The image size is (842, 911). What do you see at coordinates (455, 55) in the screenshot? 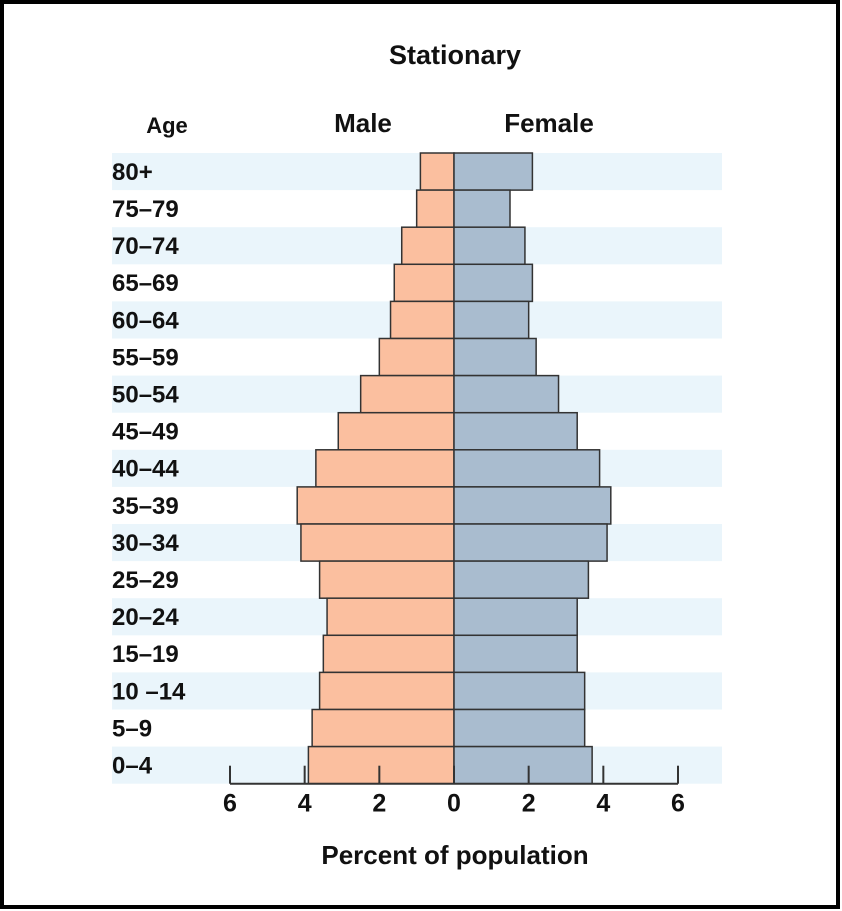
I see `chart-title: Stationary` at bounding box center [455, 55].